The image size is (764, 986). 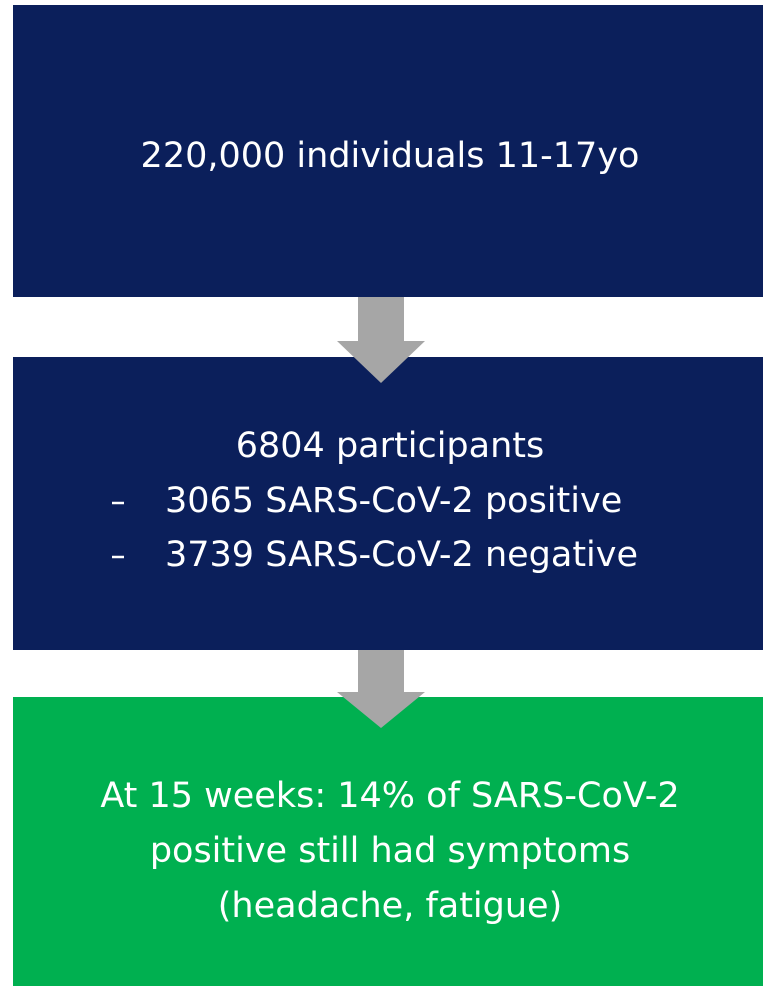 I want to click on list-item: 3065 SARS-CoV-2 positive, so click(x=393, y=501).